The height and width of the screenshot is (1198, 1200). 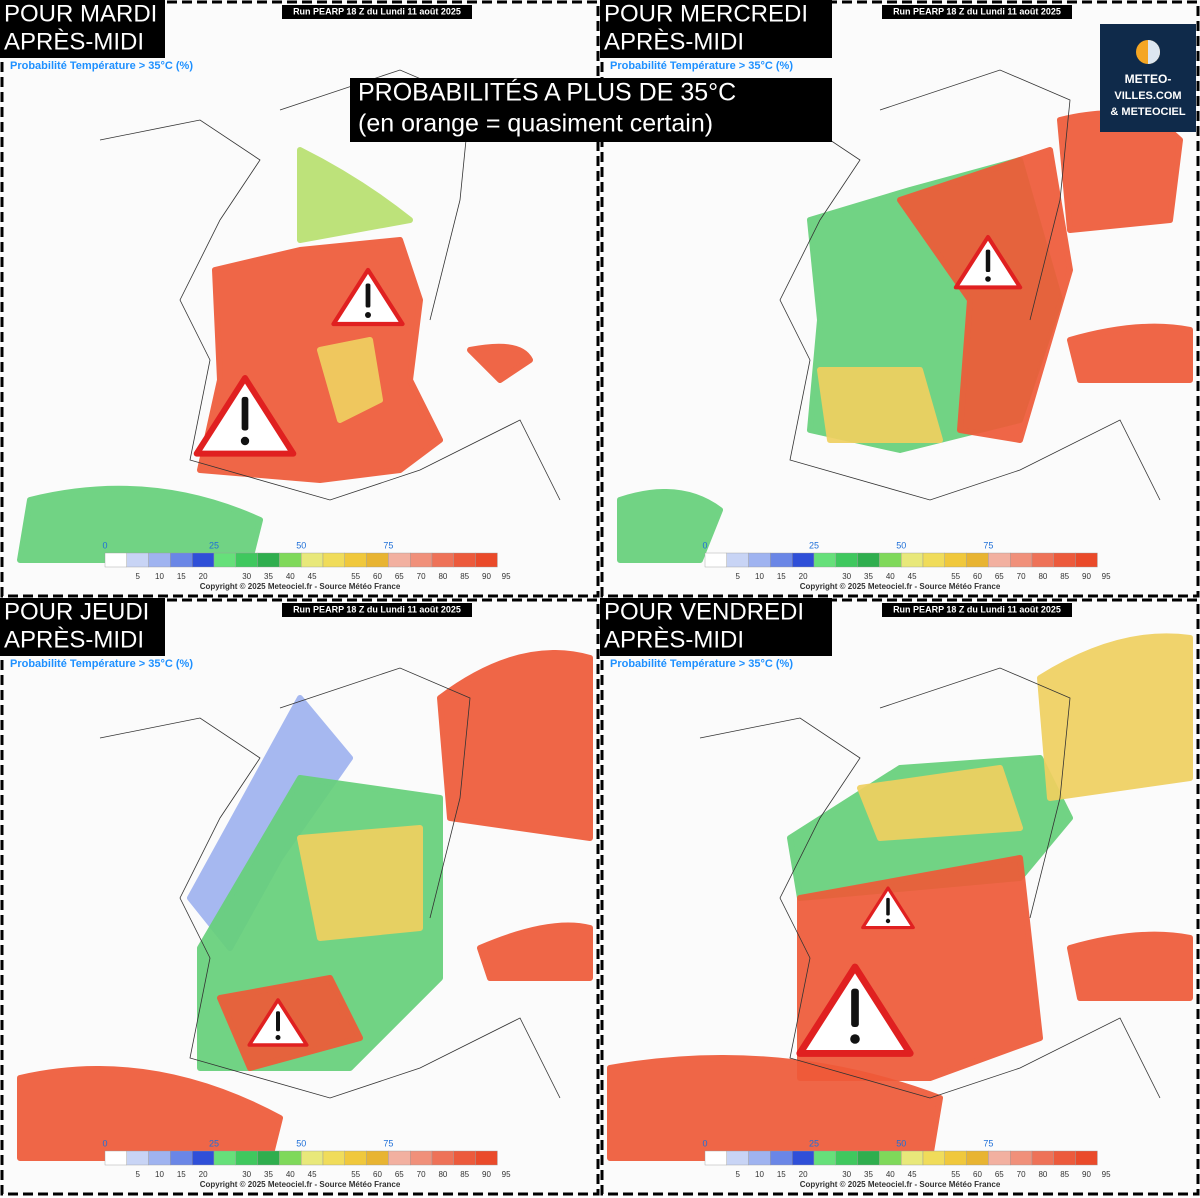 What do you see at coordinates (82, 627) in the screenshot?
I see `day-label-box` at bounding box center [82, 627].